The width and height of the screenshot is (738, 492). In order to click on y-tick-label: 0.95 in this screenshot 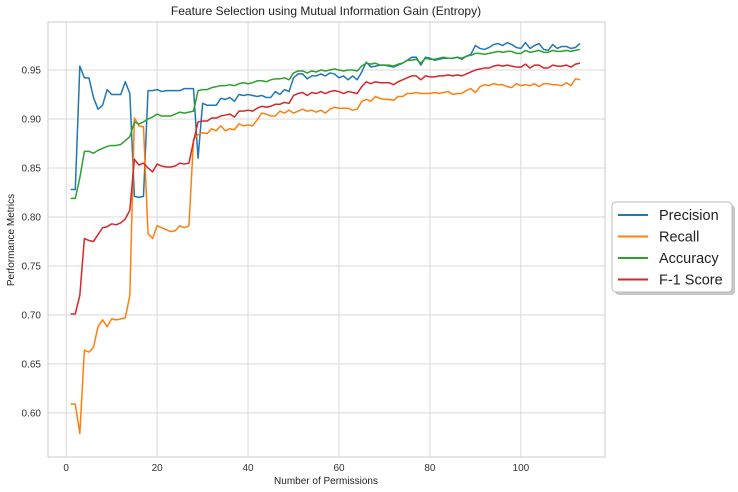, I will do `click(32, 71)`.